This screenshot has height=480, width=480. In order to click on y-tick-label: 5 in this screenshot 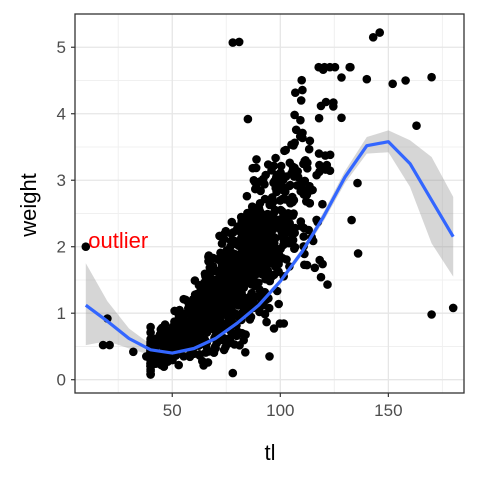, I will do `click(61, 47)`.